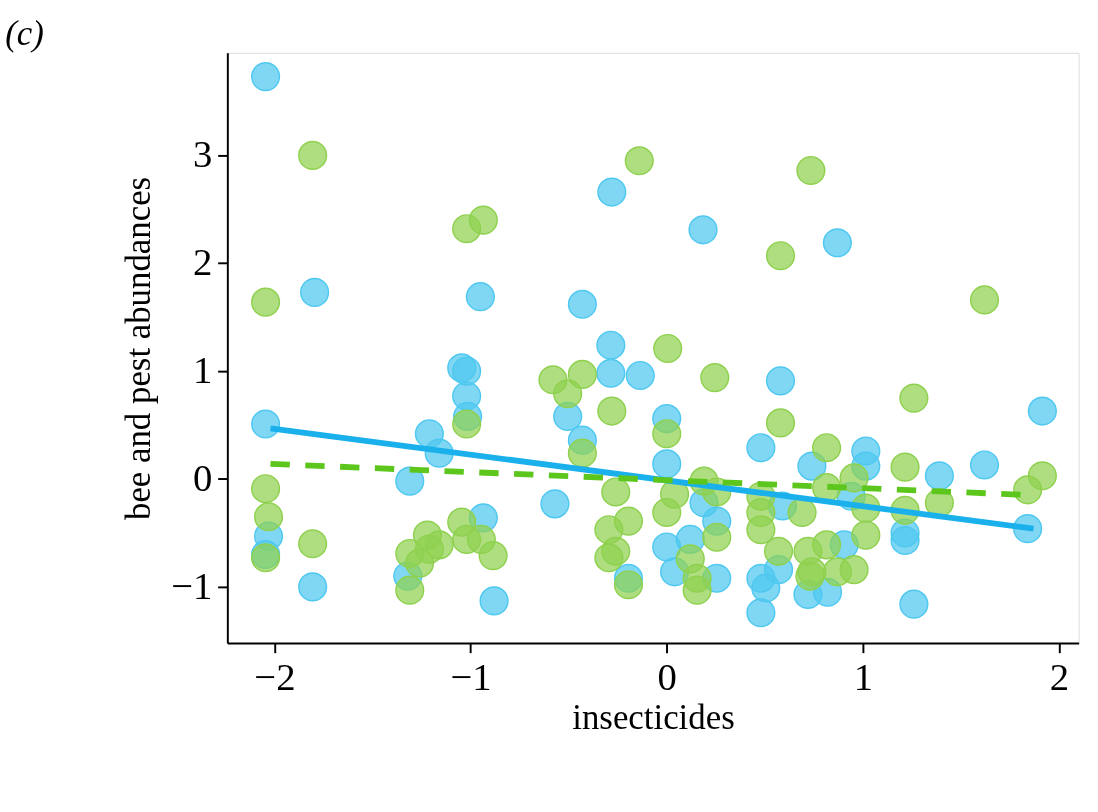 The image size is (1098, 812). I want to click on x-axis-title: insecticides, so click(653, 717).